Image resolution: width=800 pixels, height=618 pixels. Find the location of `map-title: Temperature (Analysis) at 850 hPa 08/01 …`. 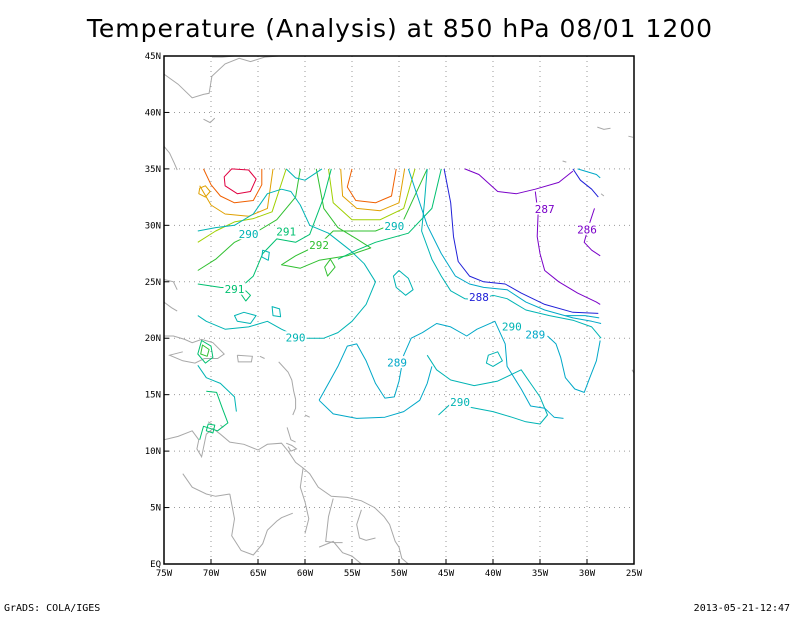

map-title: Temperature (Analysis) at 850 hPa 08/01 … is located at coordinates (400, 28).